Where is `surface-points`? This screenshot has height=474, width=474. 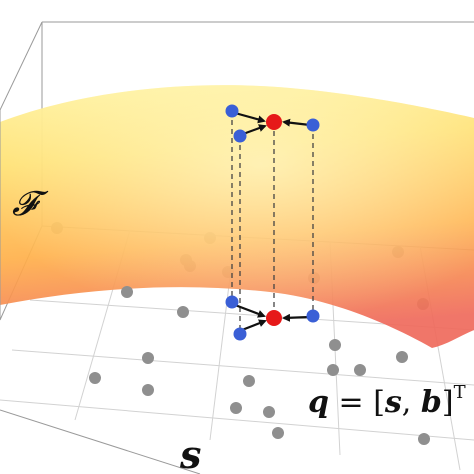 surface-points is located at coordinates (272, 123).